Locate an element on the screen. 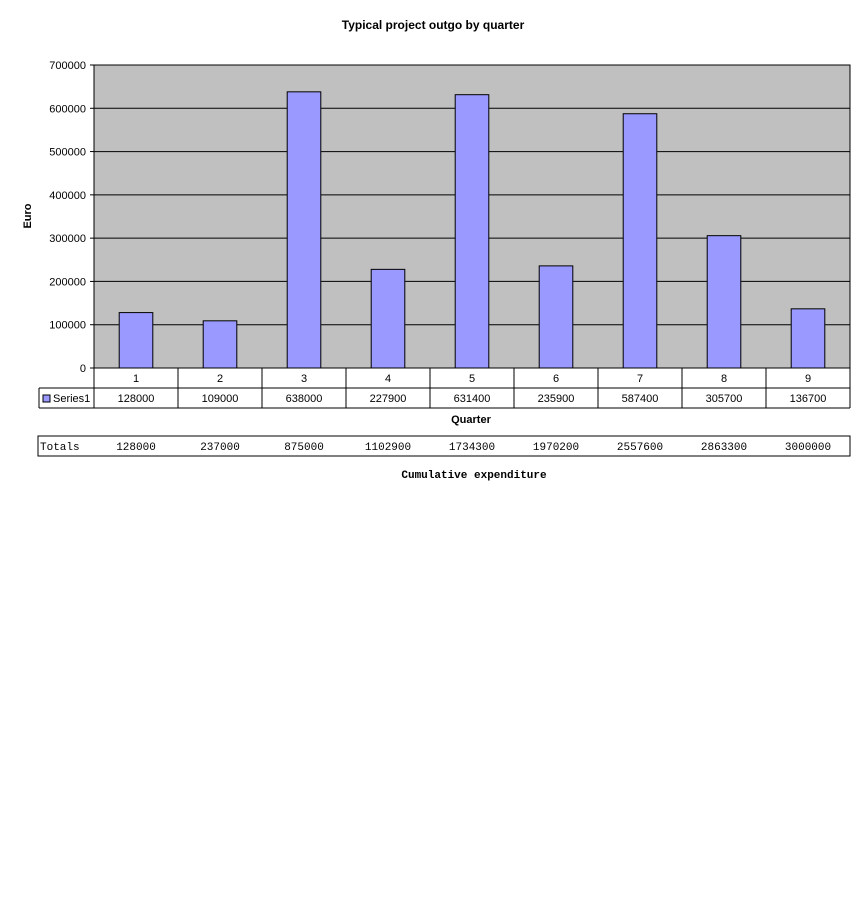 The height and width of the screenshot is (920, 866). x-tick-label: 7 is located at coordinates (640, 379).